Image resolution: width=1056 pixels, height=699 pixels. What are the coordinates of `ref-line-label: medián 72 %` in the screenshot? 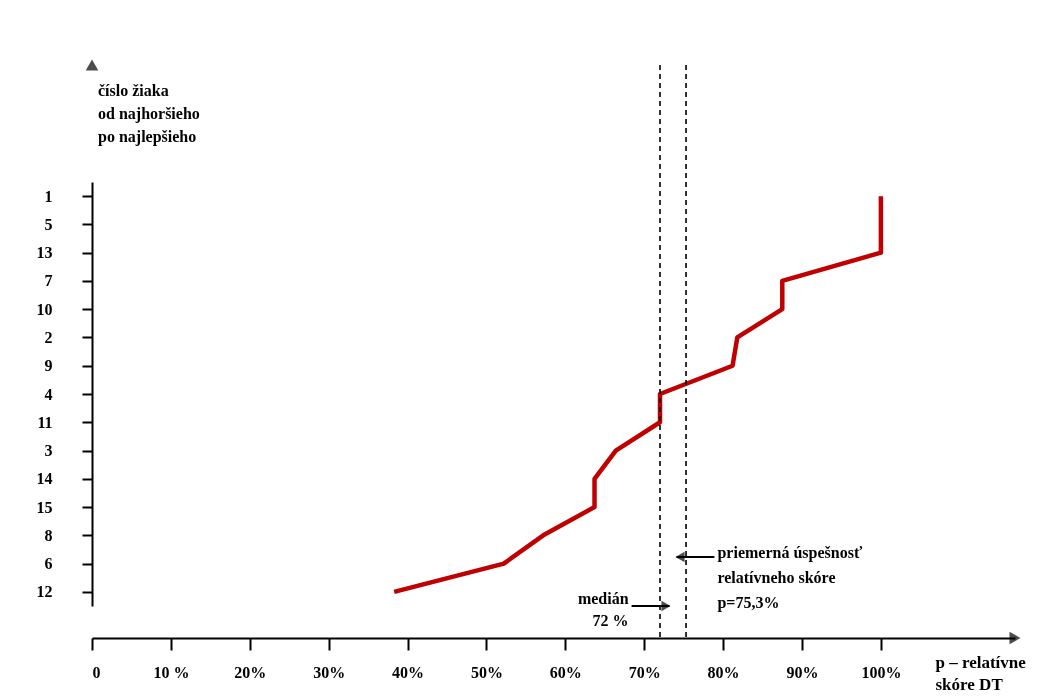 It's located at (603, 609).